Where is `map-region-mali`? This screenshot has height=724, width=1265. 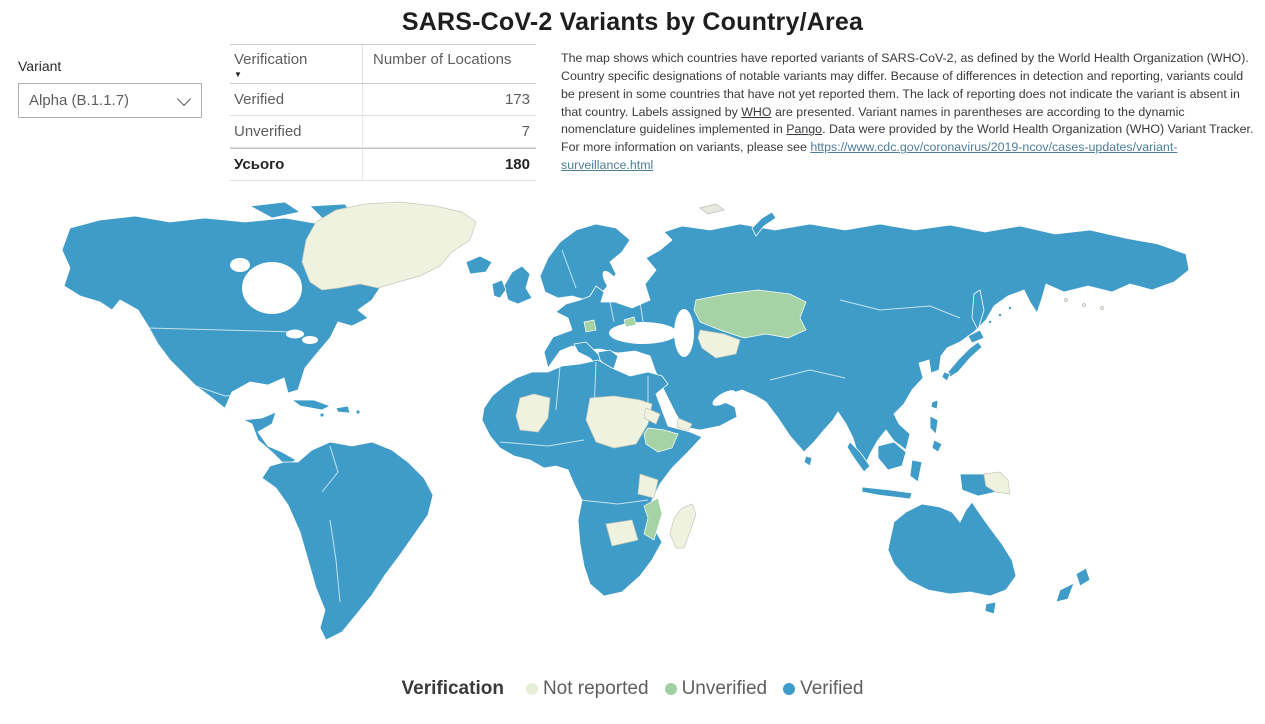
map-region-mali is located at coordinates (533, 413).